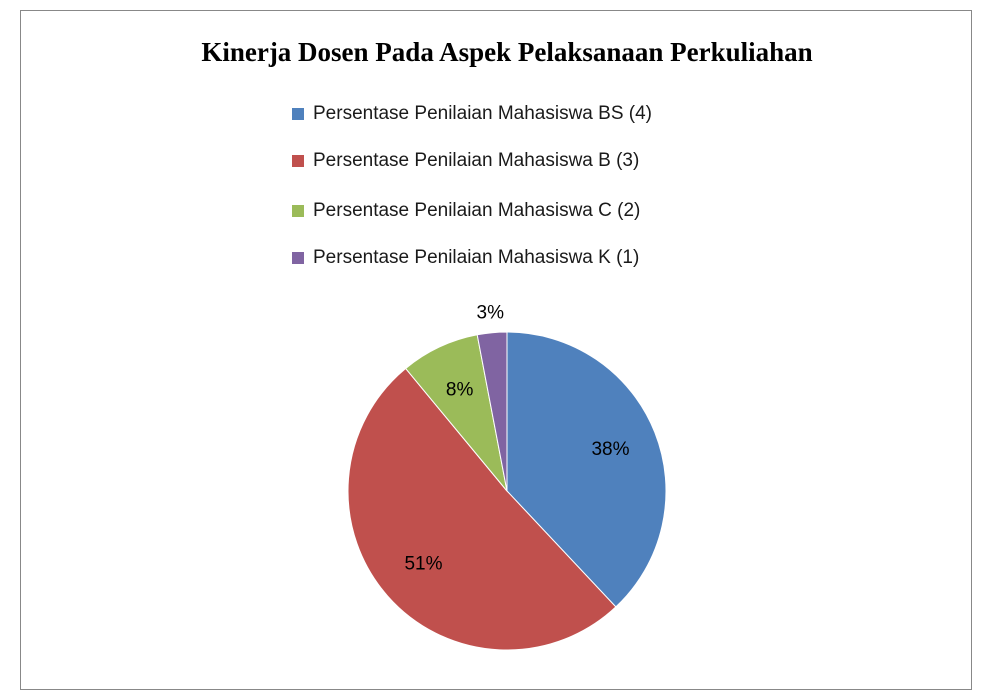 This screenshot has width=992, height=700. What do you see at coordinates (476, 210) in the screenshot?
I see `legend-label: Persentase Penilaian Mahasiswa C (2)` at bounding box center [476, 210].